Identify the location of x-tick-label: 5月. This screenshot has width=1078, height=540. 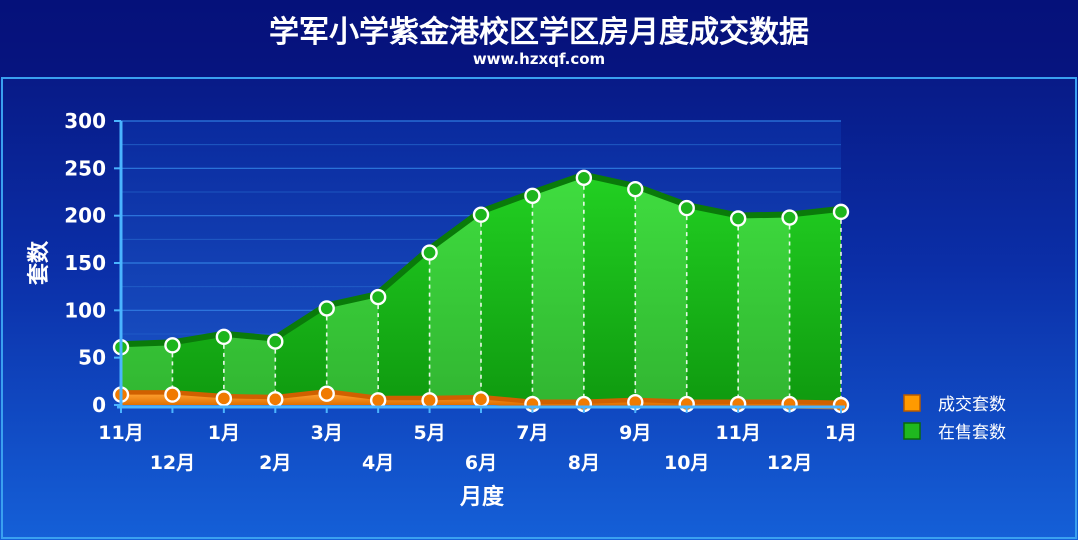
(429, 433).